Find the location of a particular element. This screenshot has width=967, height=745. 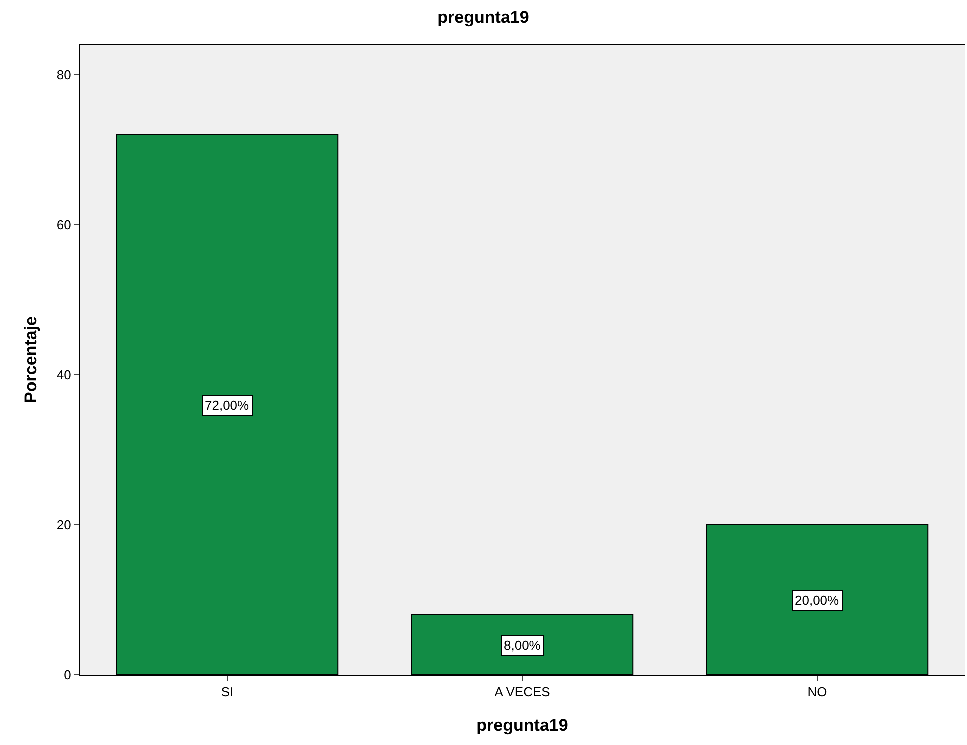

y-tick-label: 0 is located at coordinates (68, 675).